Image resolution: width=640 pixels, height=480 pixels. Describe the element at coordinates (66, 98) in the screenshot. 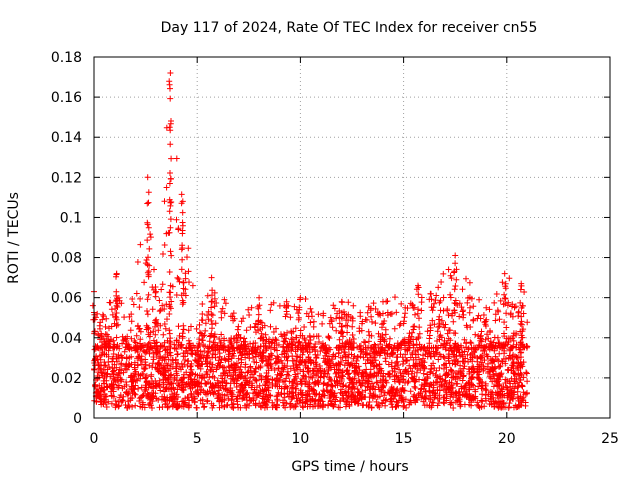

I see `y-tick-label: 0.16` at that location.